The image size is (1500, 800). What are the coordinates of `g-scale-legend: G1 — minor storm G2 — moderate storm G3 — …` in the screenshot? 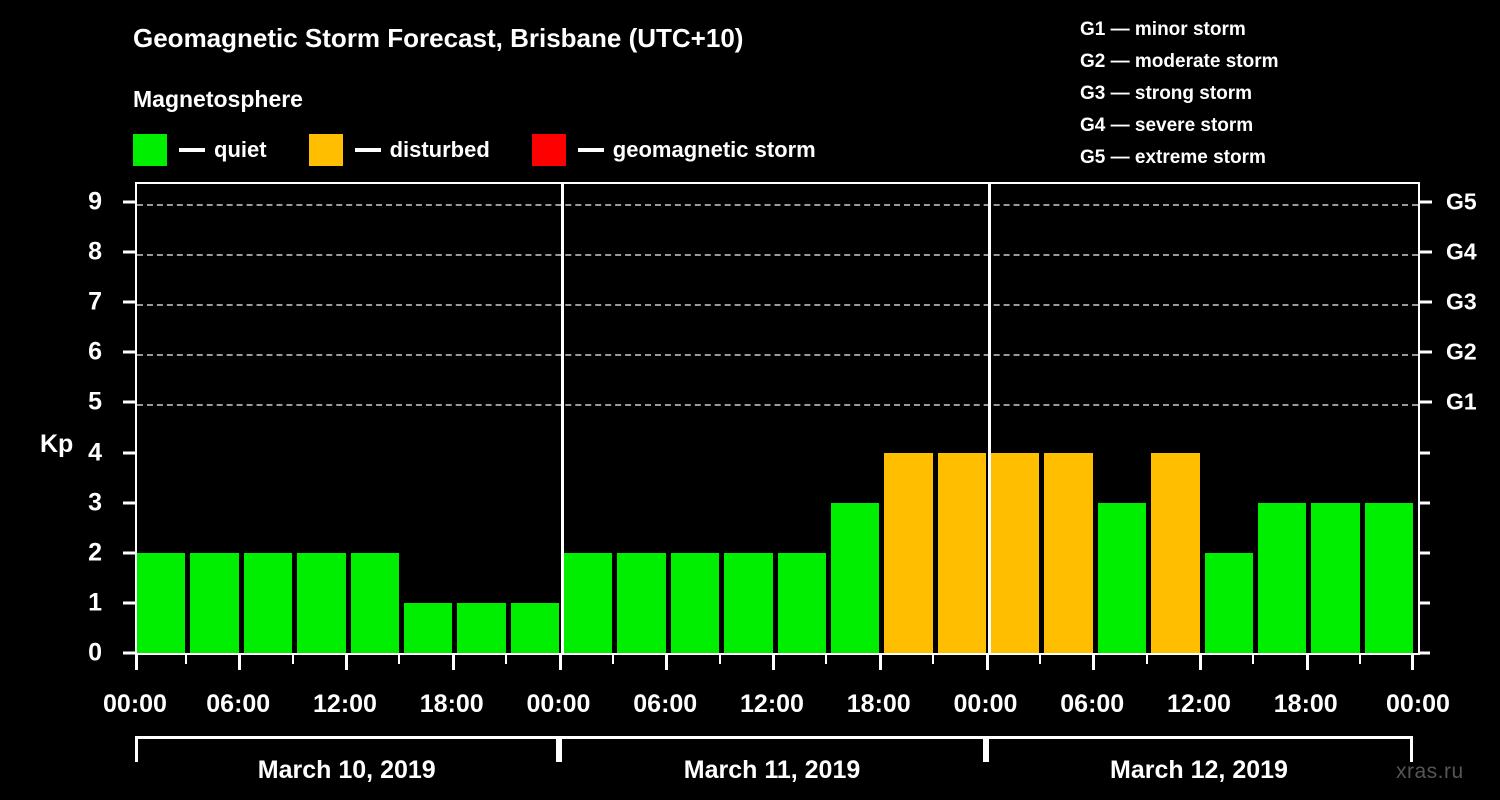 It's located at (1179, 94).